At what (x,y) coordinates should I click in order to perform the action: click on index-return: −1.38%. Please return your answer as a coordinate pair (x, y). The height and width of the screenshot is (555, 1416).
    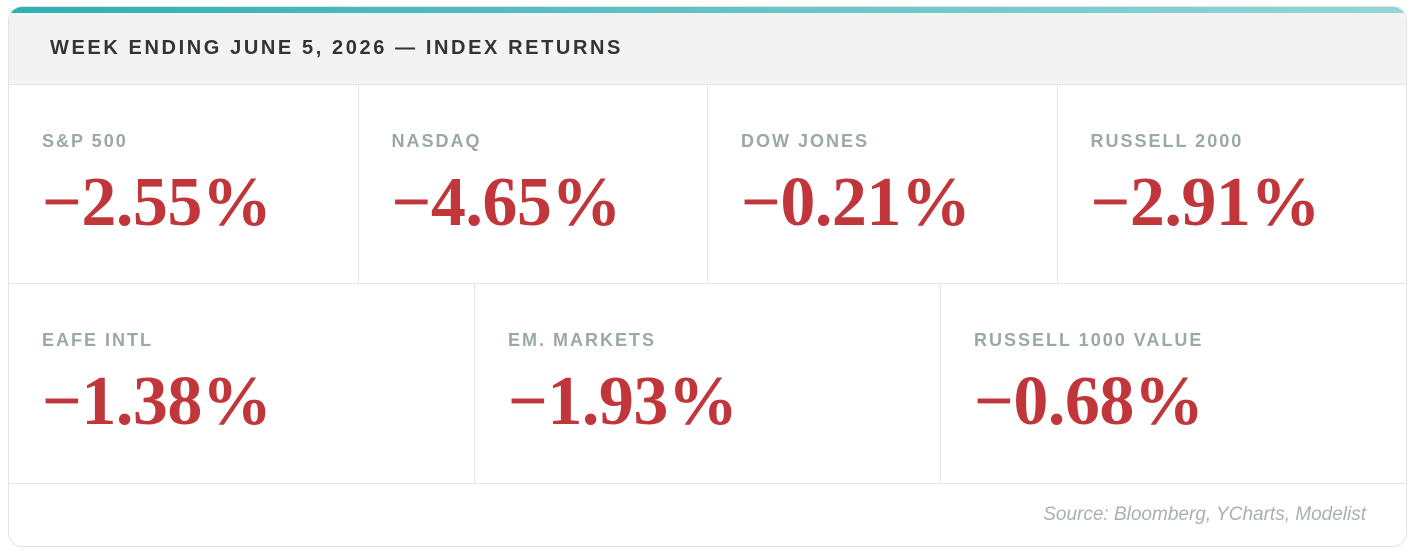
    Looking at the image, I should click on (157, 401).